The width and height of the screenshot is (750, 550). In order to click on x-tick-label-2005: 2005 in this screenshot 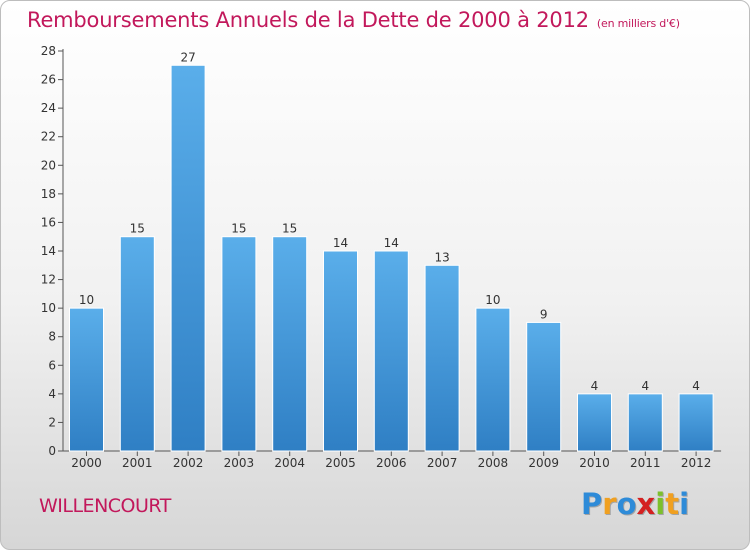, I will do `click(340, 463)`.